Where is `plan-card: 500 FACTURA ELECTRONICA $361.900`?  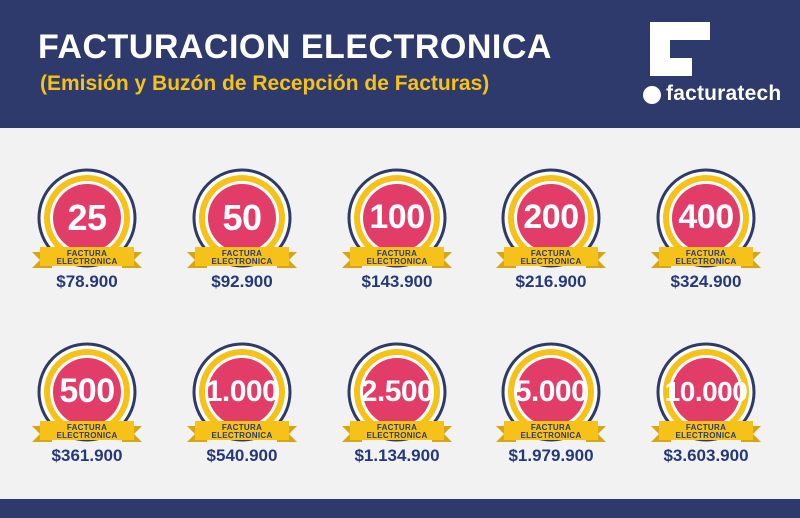
plan-card: 500 FACTURA ELECTRONICA $361.900 is located at coordinates (87, 412).